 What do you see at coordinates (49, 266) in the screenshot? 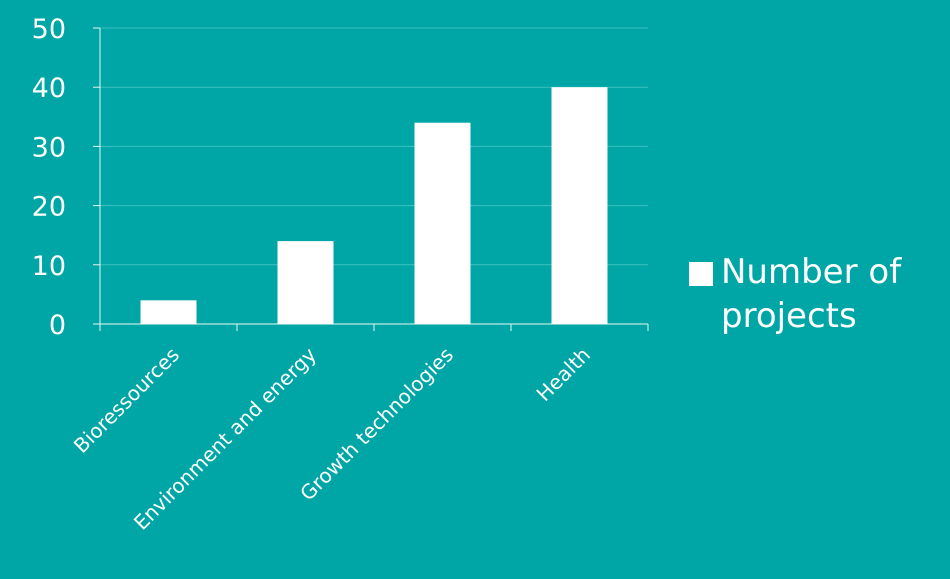
I see `y-tick-label: 10` at bounding box center [49, 266].